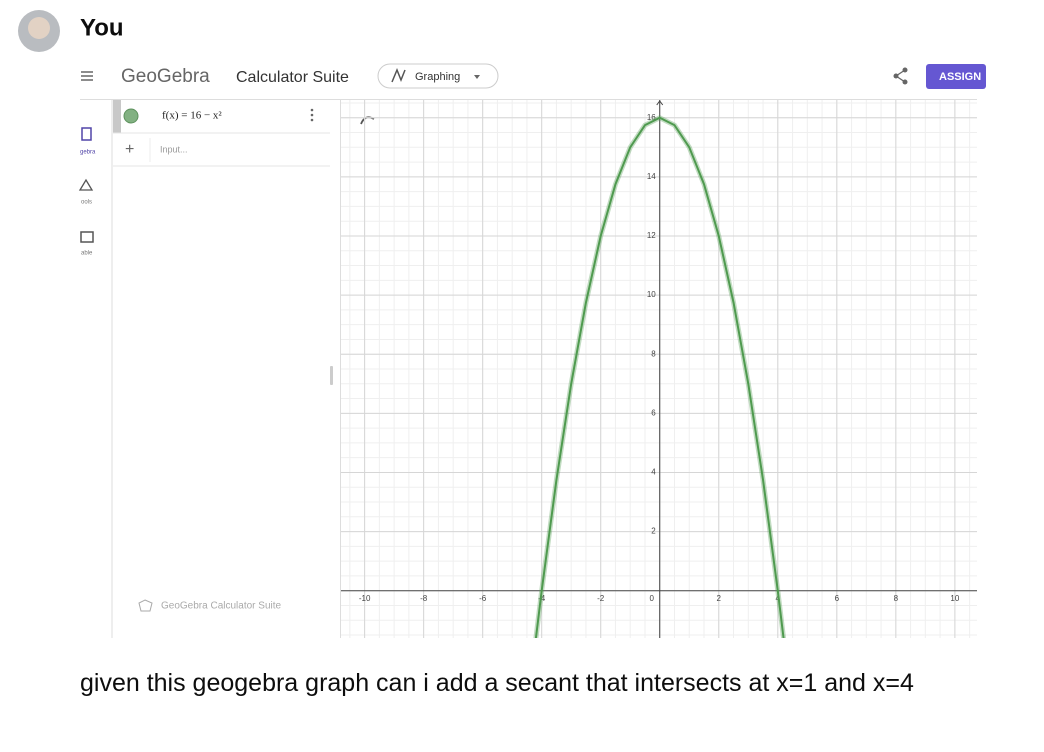 The image size is (1044, 752). Describe the element at coordinates (39, 28) in the screenshot. I see `avatar-face` at that location.